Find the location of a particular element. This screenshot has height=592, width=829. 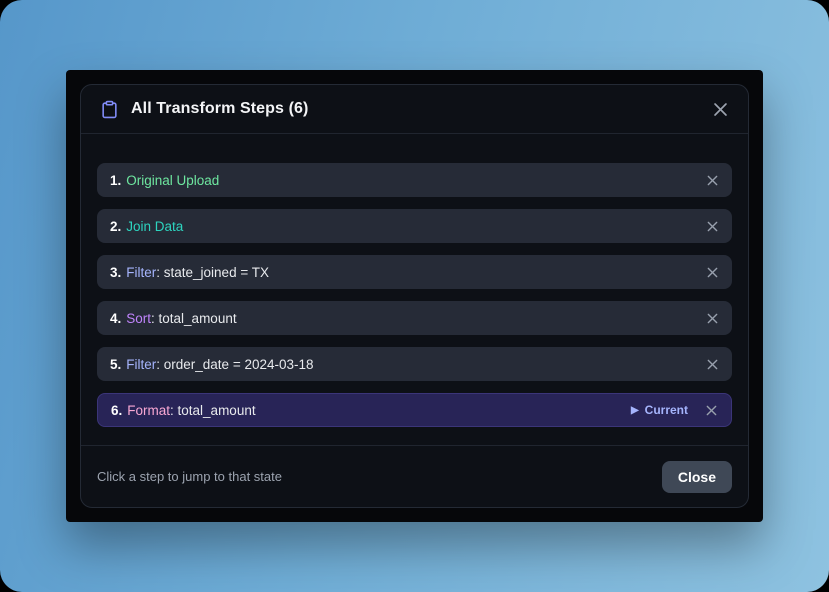

current-badge-label: Current is located at coordinates (666, 410).